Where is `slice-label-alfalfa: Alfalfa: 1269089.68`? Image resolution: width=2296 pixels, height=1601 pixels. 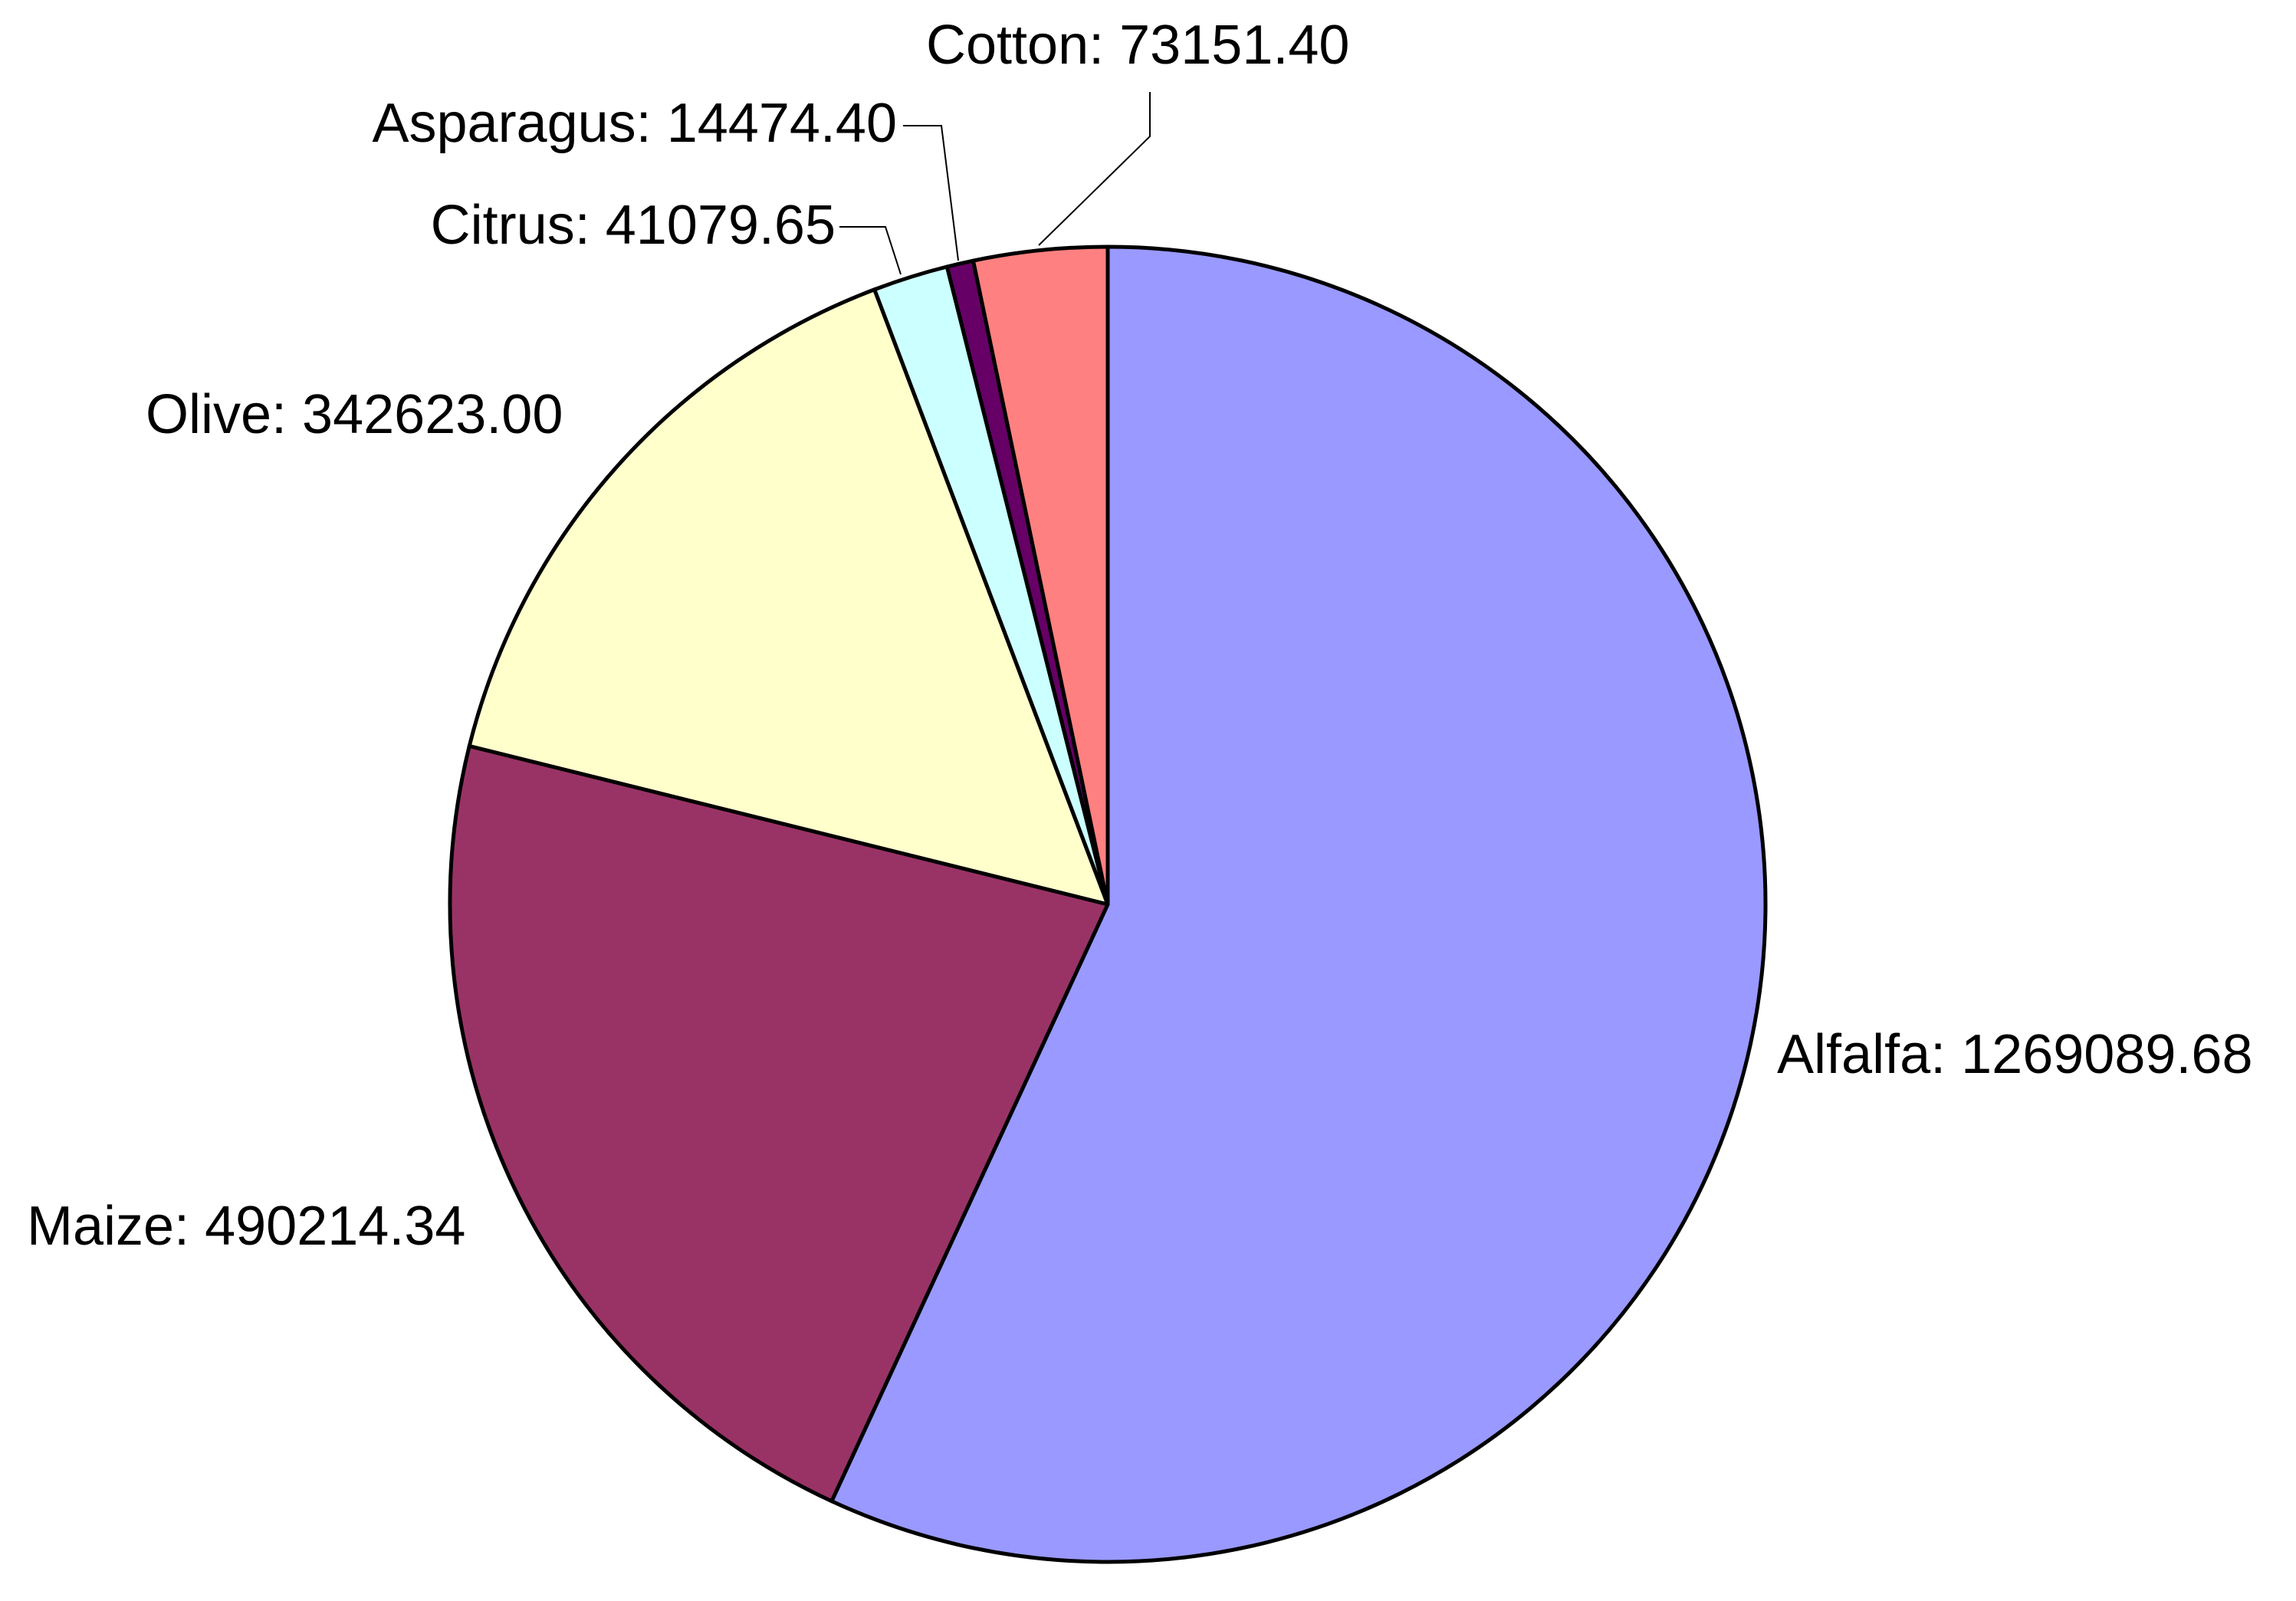 slice-label-alfalfa: Alfalfa: 1269089.68 is located at coordinates (2015, 1055).